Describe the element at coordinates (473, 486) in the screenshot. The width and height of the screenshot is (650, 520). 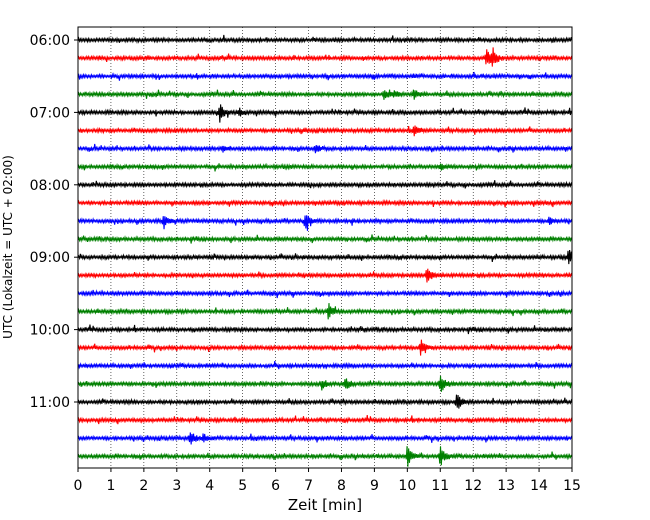
I see `x-tick-label: 12` at that location.